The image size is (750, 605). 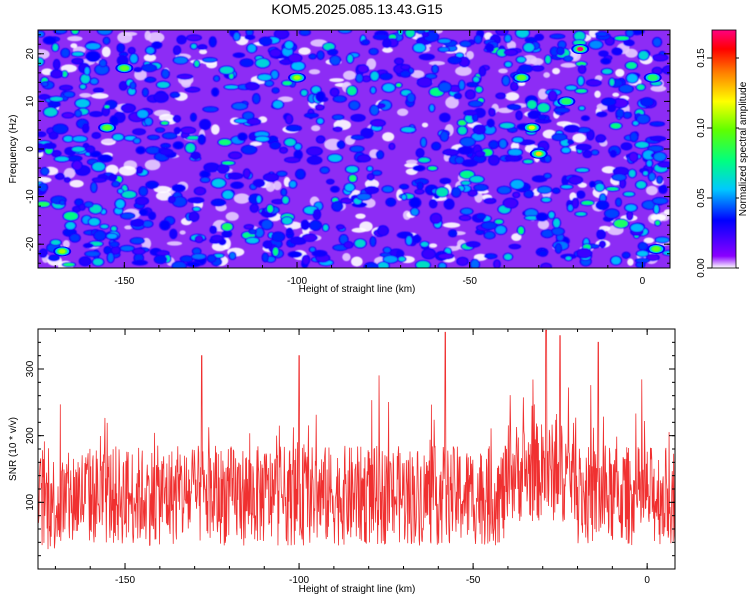 I want to click on y-tick-label: 10, so click(x=30, y=101).